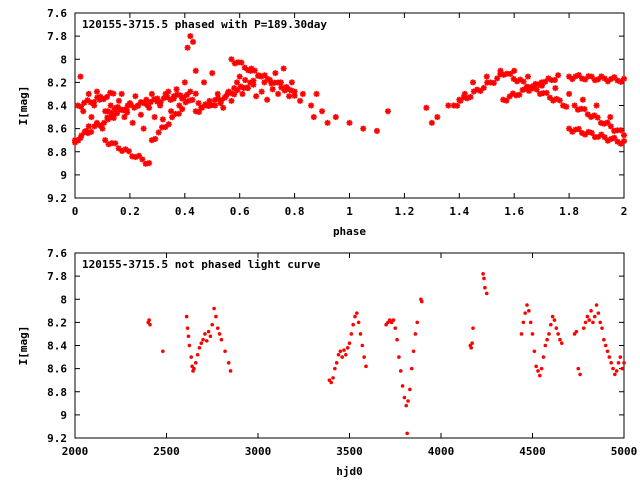 This screenshot has height=480, width=640. What do you see at coordinates (201, 264) in the screenshot?
I see `chart-title: 120155-3715.5 not phased light curve` at bounding box center [201, 264].